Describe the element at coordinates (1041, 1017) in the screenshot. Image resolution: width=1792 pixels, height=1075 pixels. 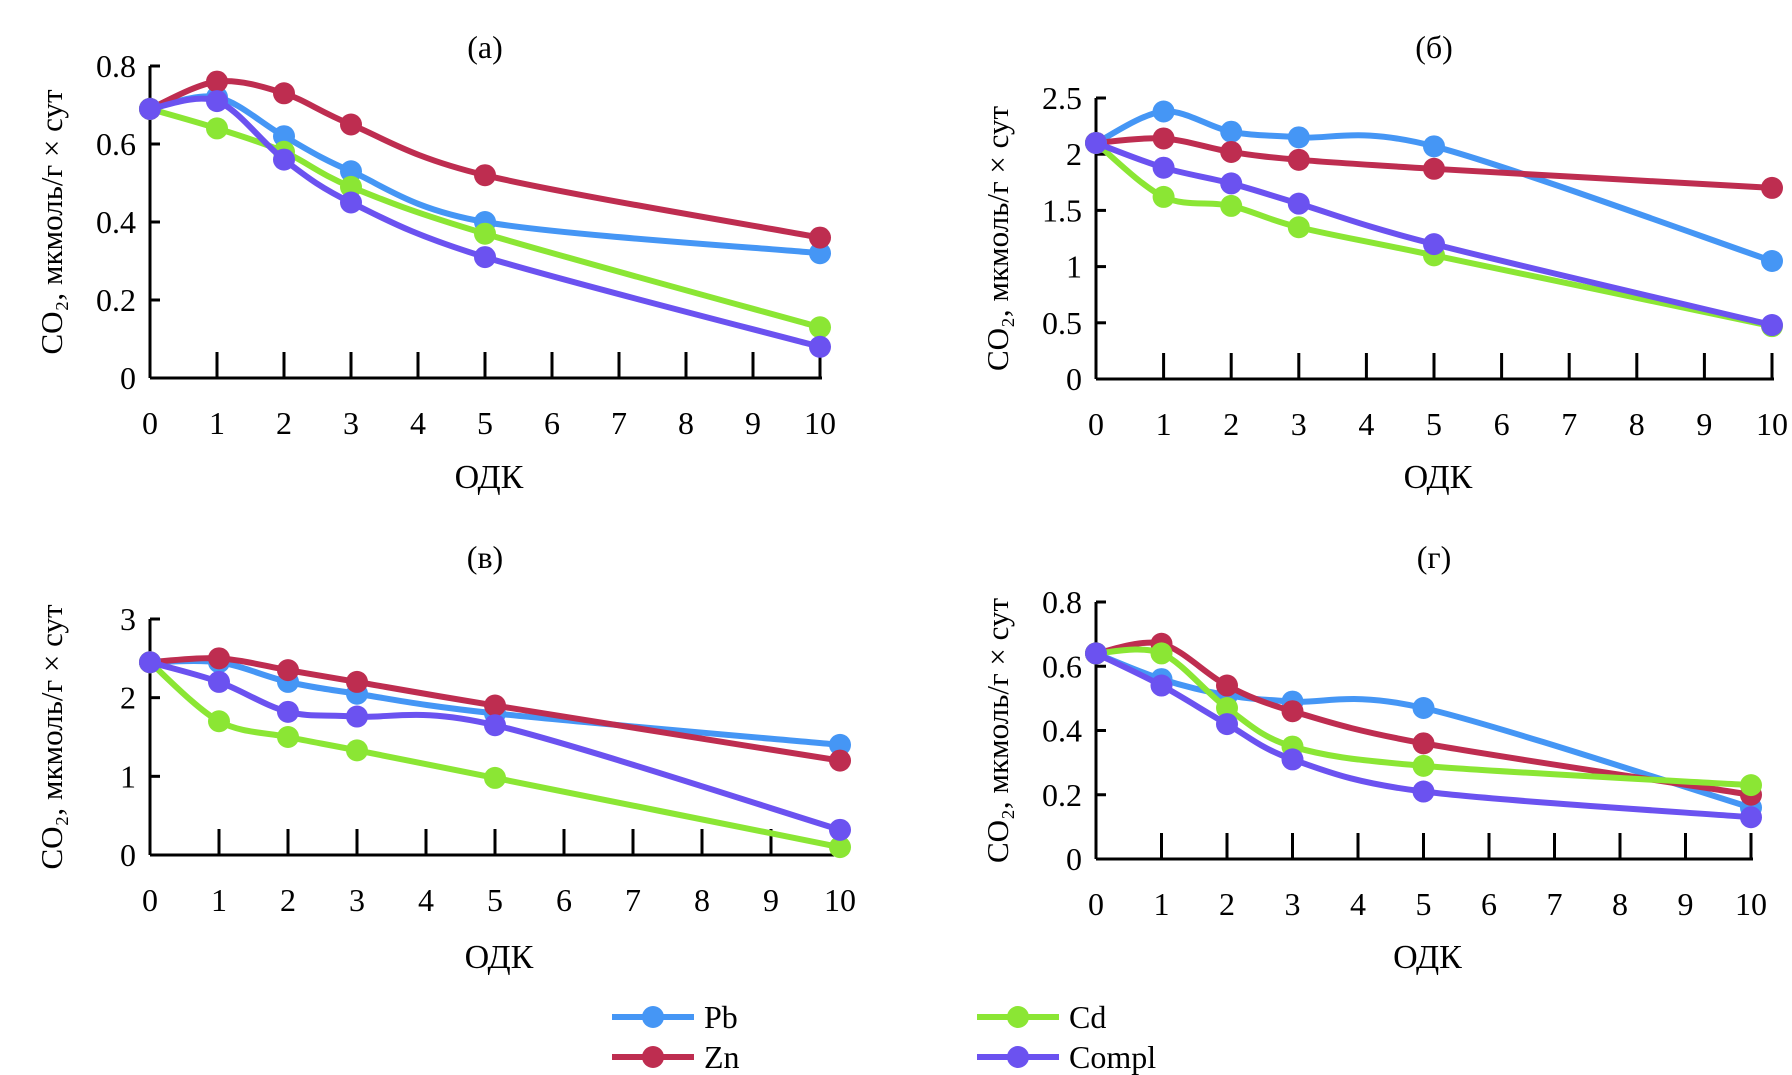
I see `legend-item-cd: Cd` at that location.